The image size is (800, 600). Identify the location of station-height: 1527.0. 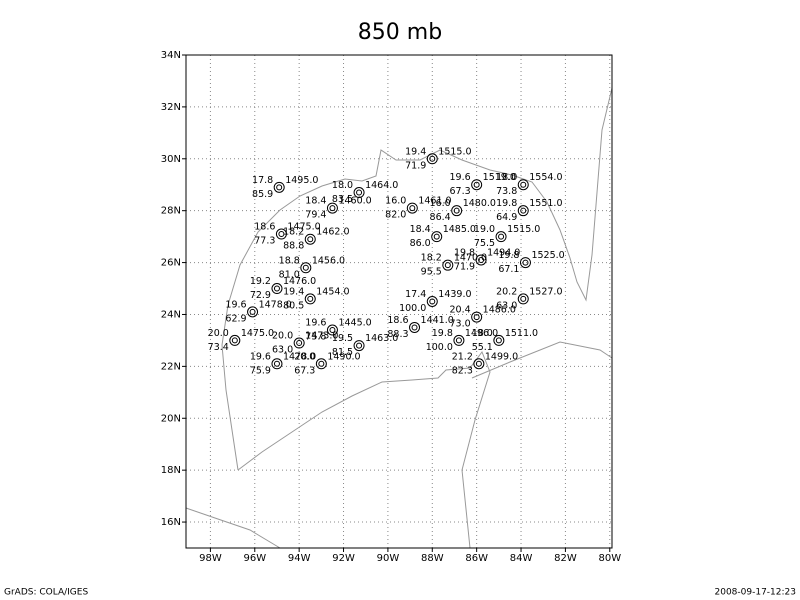
(545, 291).